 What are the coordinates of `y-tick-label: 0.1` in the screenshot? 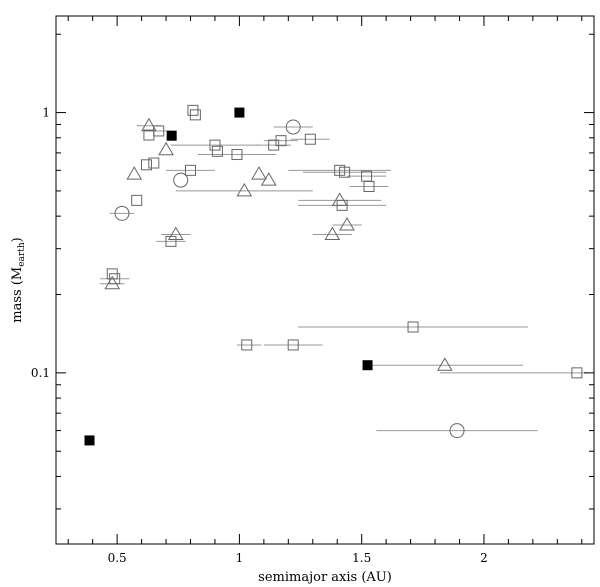 It's located at (40, 373).